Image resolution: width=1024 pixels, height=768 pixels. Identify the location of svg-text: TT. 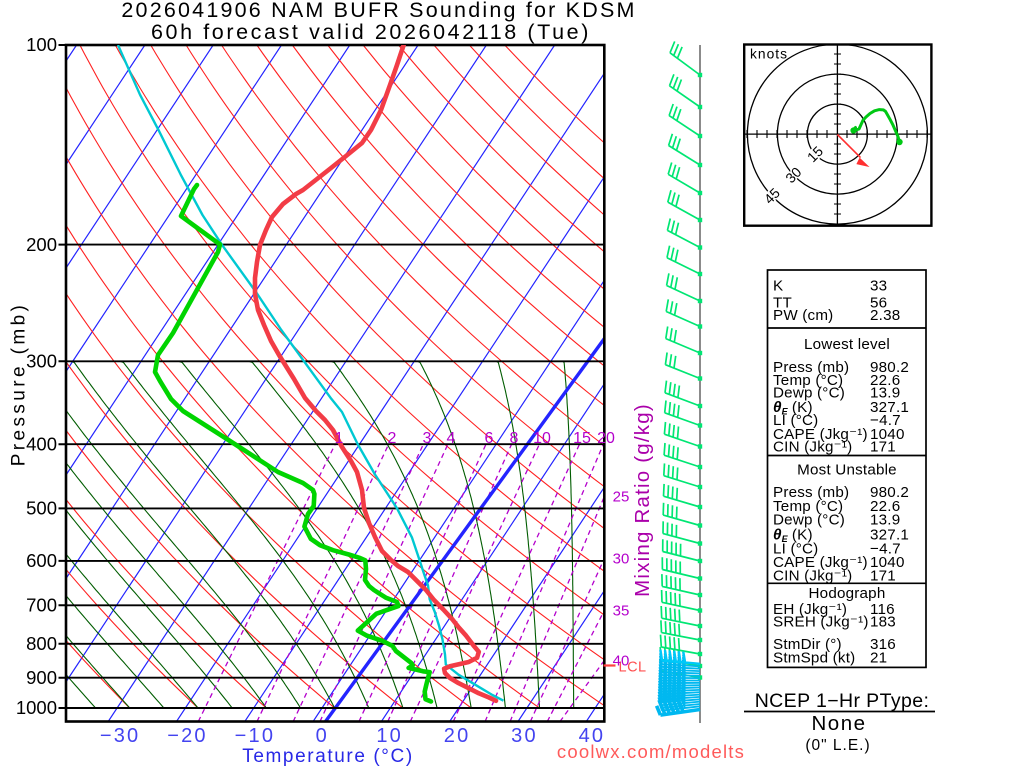
(782, 303).